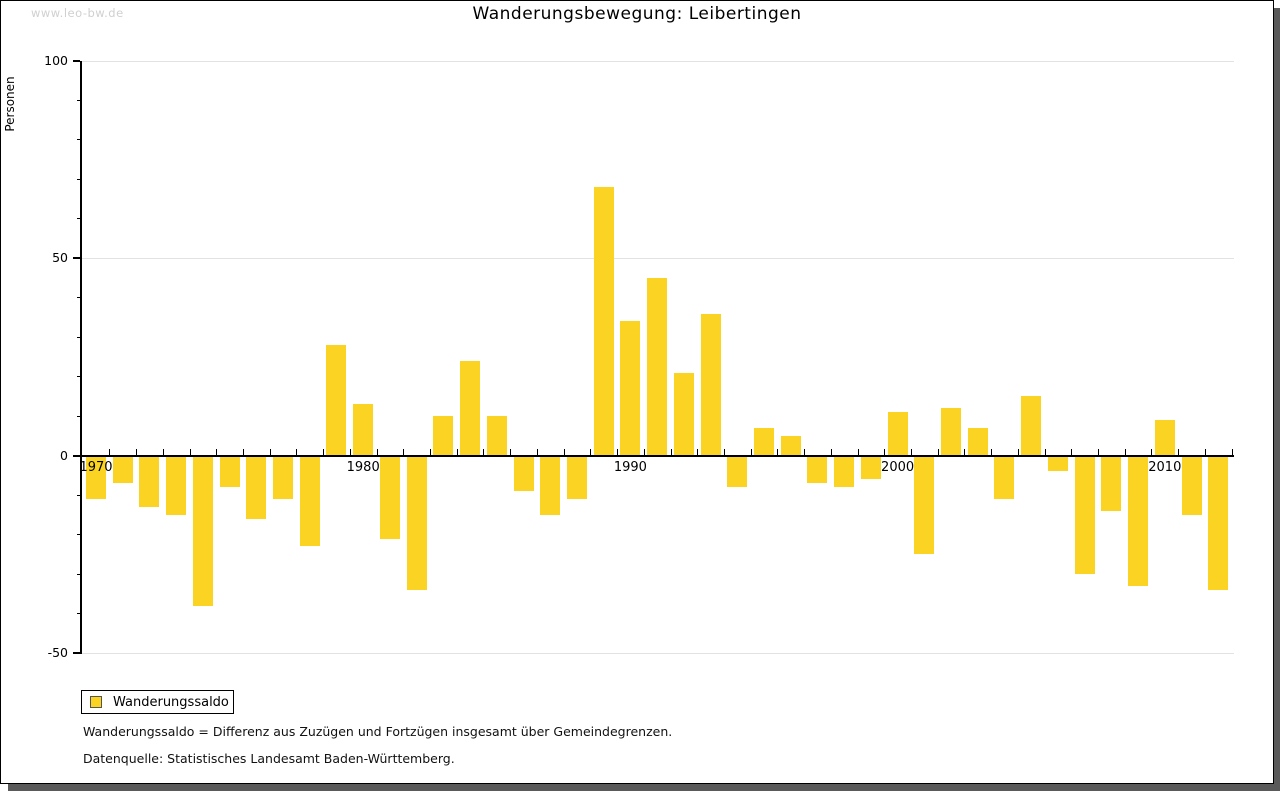 Image resolution: width=1280 pixels, height=791 pixels. What do you see at coordinates (603, 321) in the screenshot?
I see `bar-1989` at bounding box center [603, 321].